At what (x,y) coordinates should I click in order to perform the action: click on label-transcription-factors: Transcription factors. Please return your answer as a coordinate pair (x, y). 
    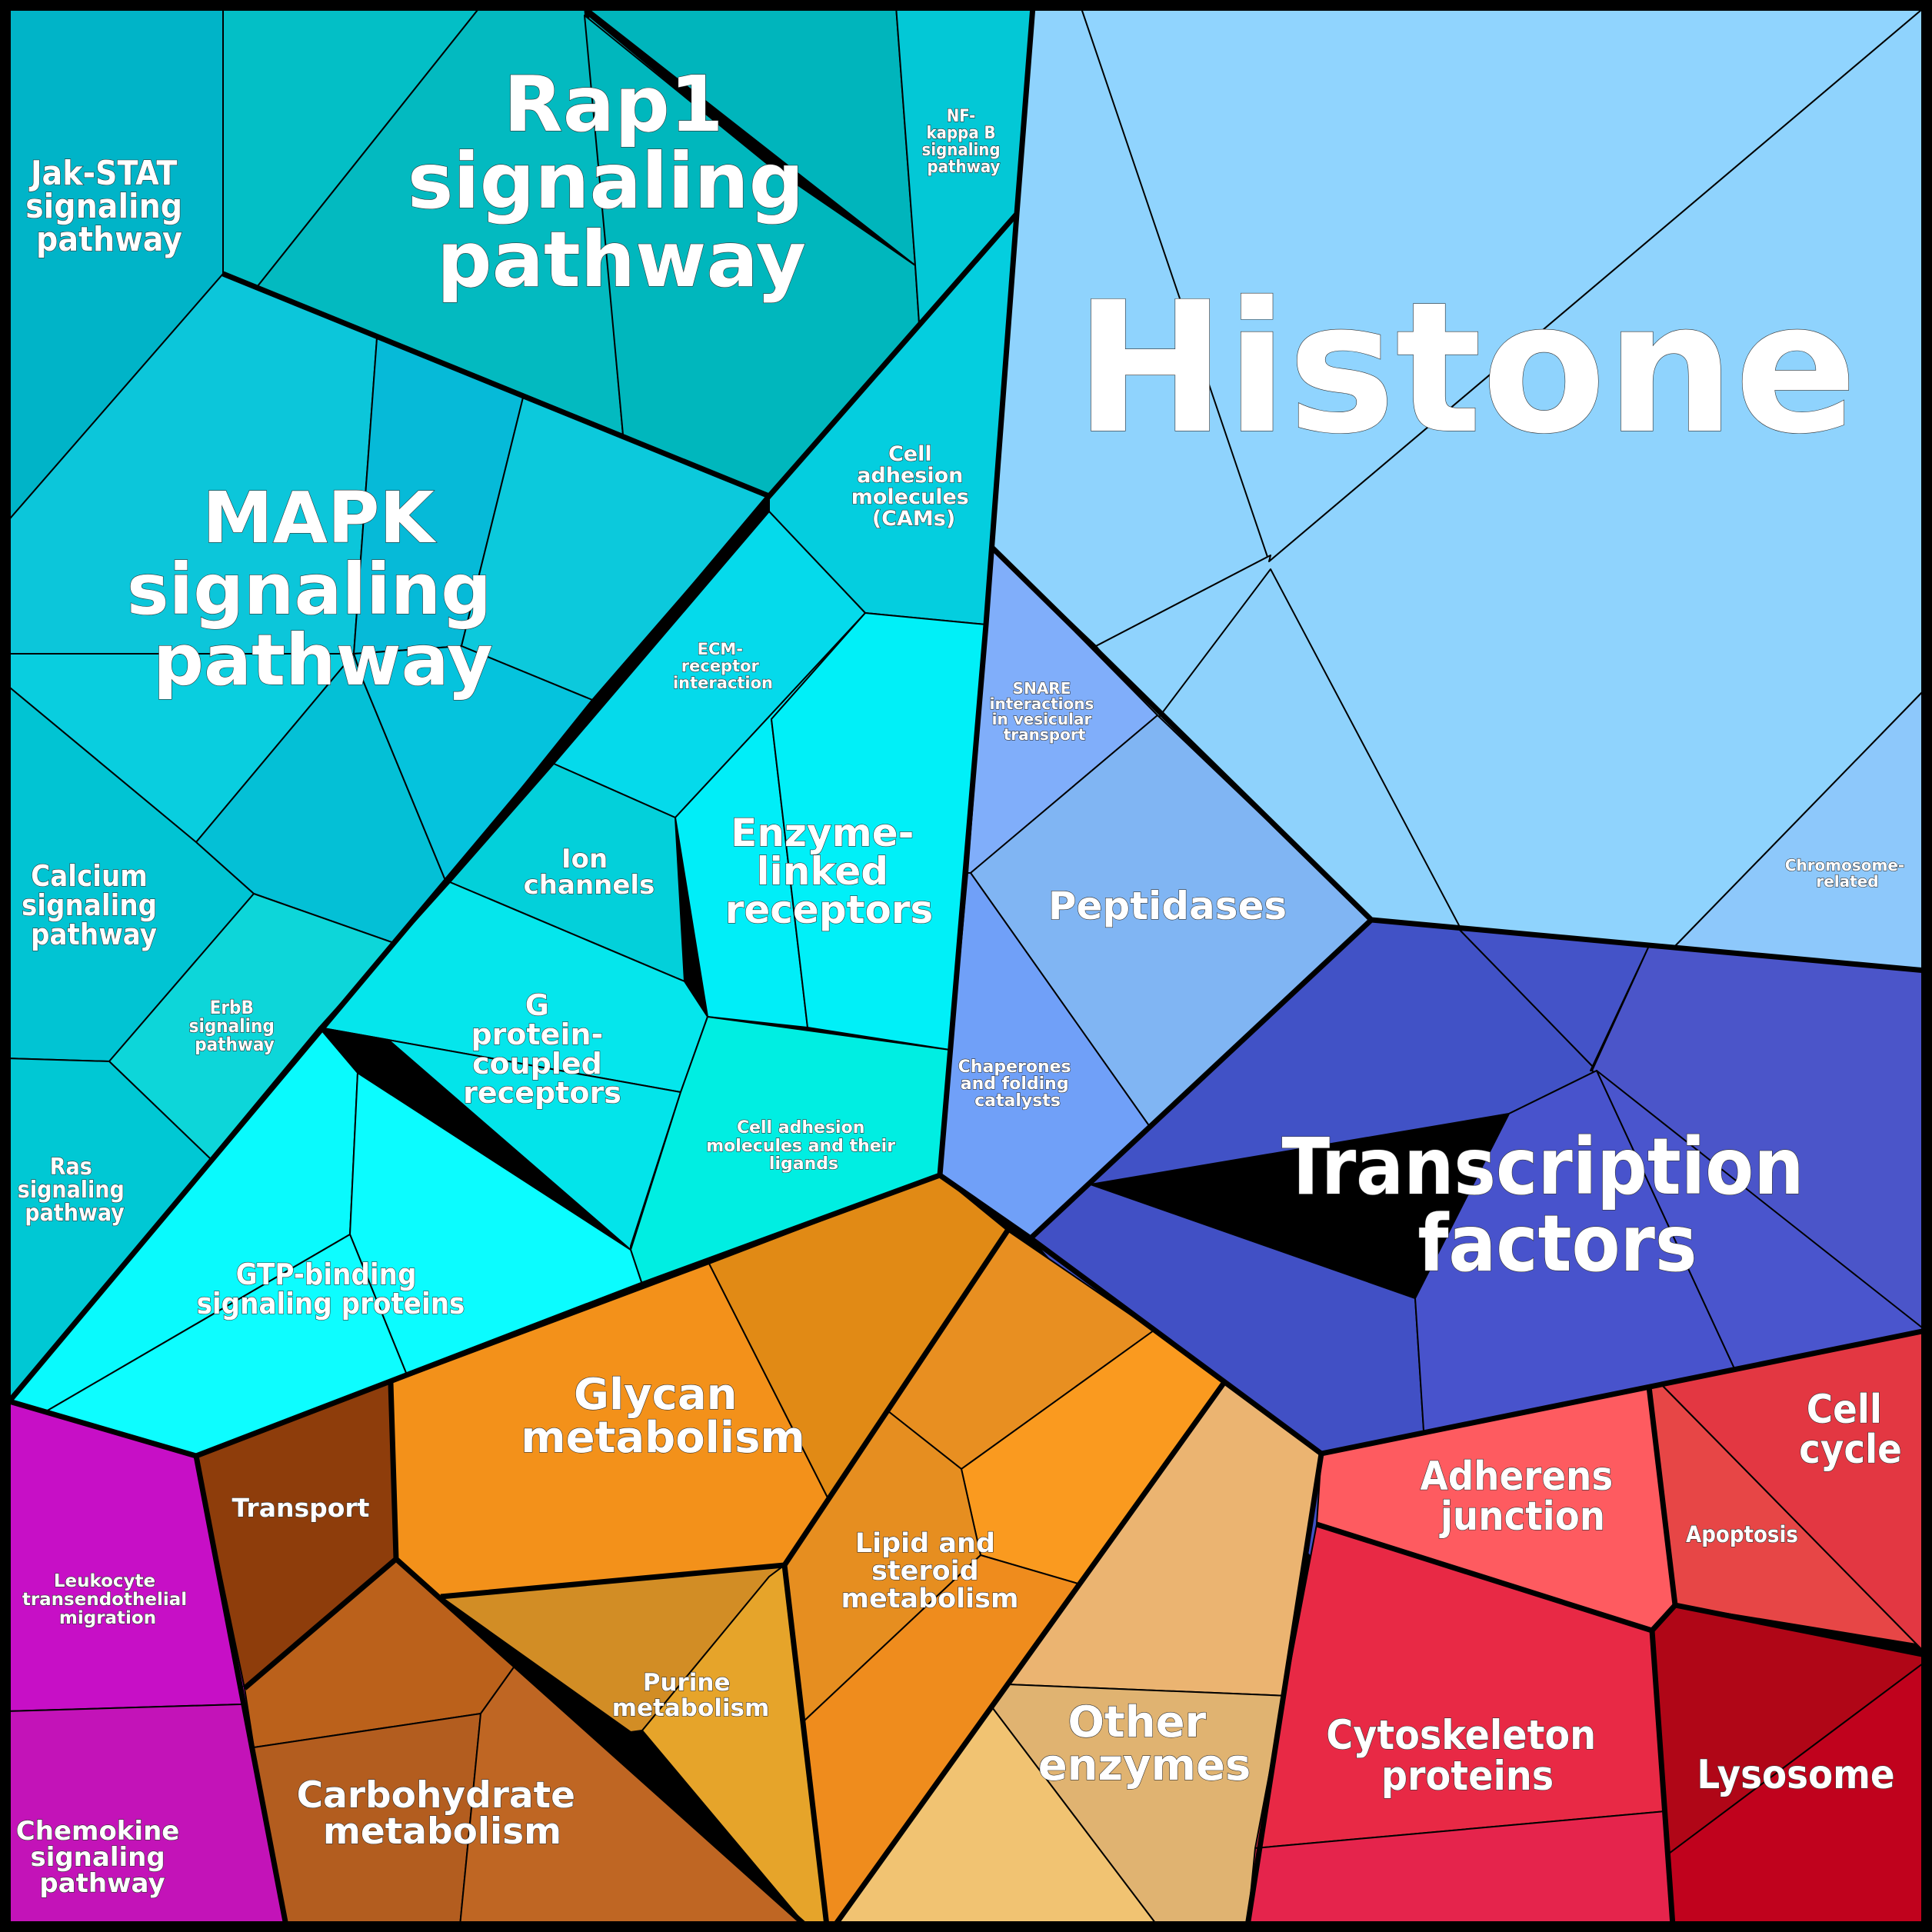
    Looking at the image, I should click on (1555, 1205).